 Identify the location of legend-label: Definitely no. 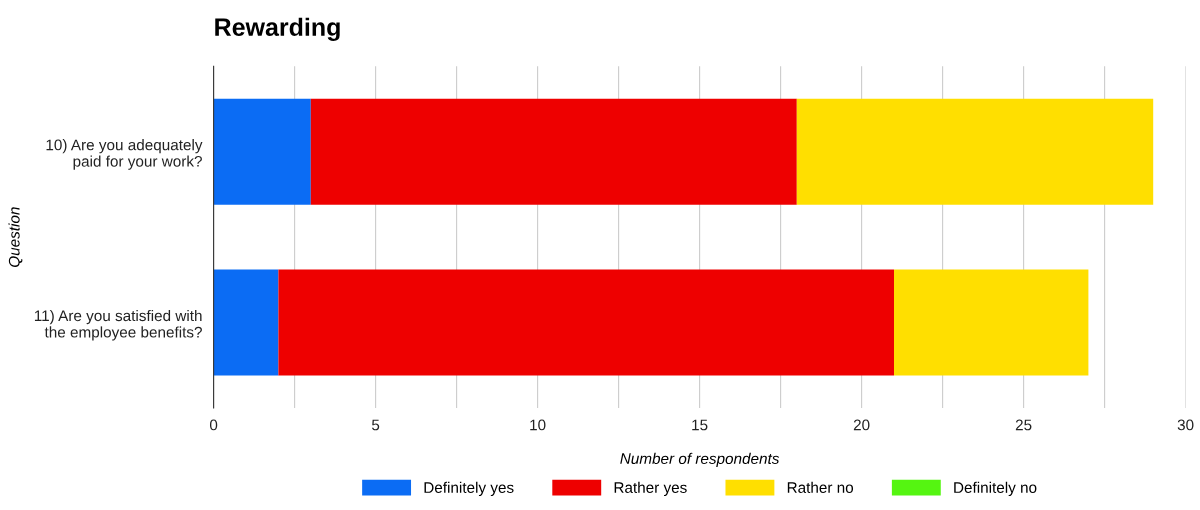
(995, 488).